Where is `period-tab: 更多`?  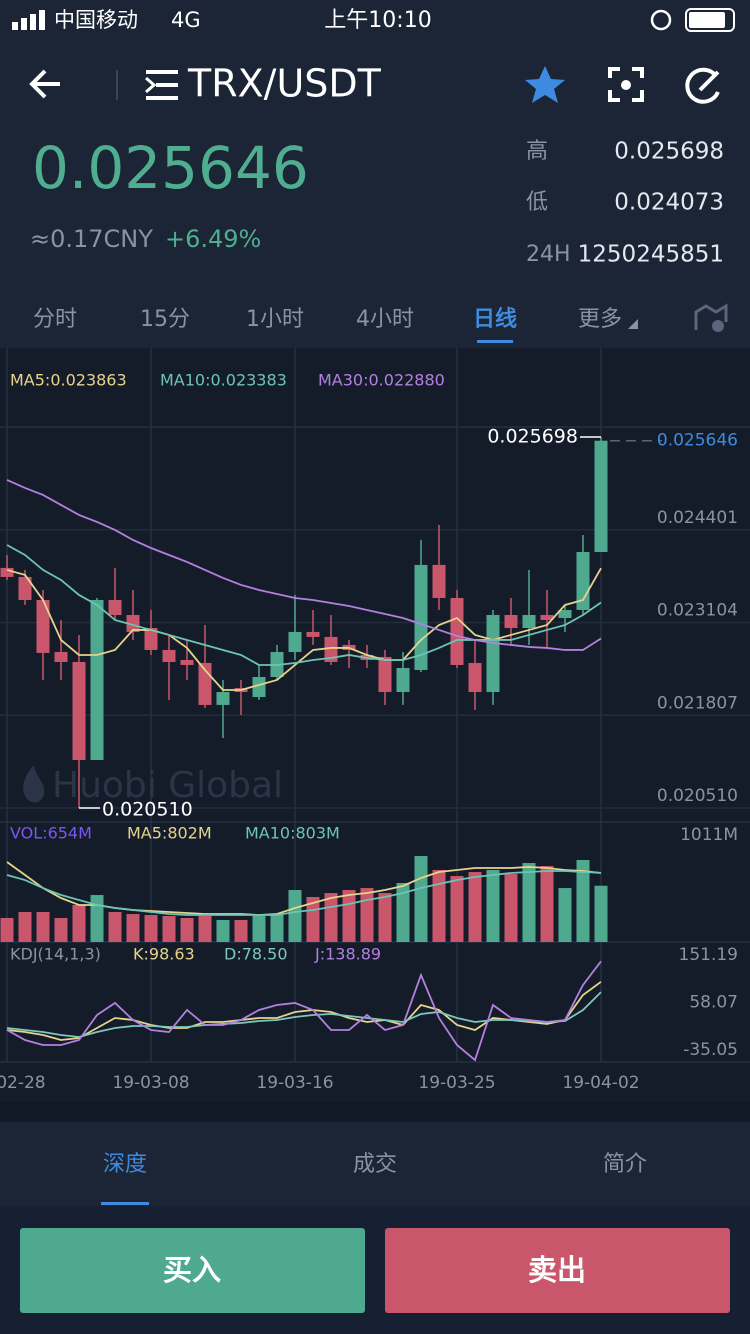
period-tab: 更多 is located at coordinates (600, 319).